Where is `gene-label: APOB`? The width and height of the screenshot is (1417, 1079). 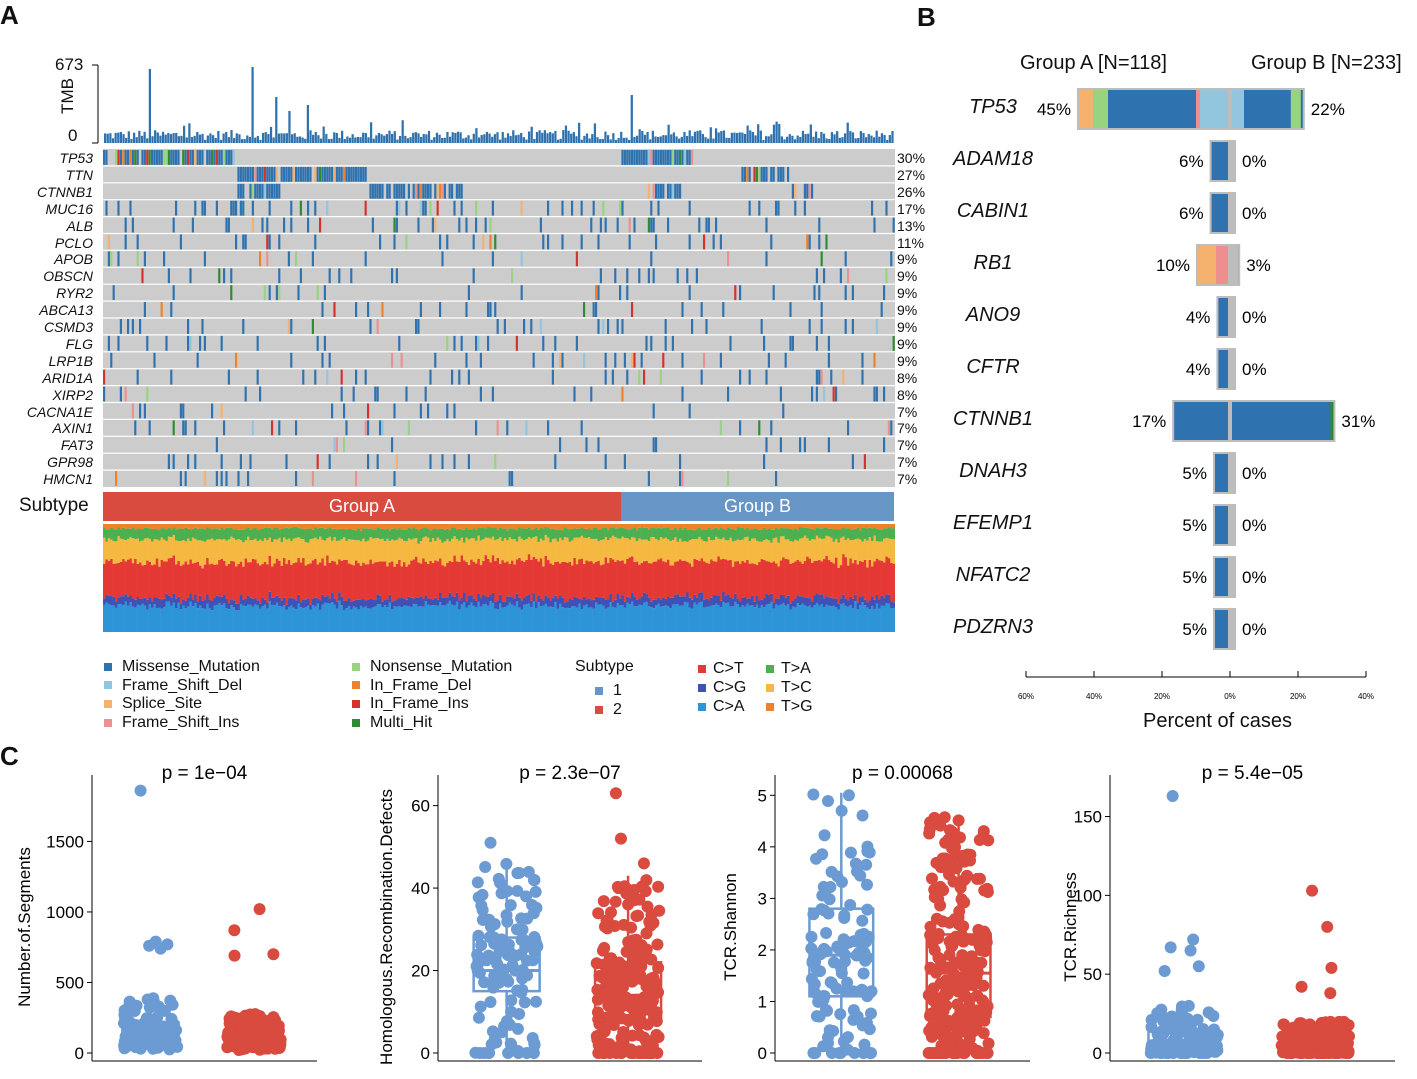 gene-label: APOB is located at coordinates (73, 259).